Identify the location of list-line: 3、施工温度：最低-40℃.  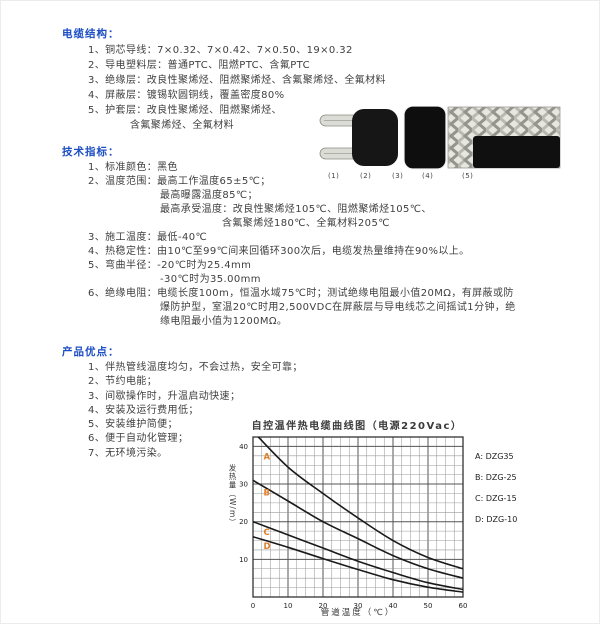
(148, 237).